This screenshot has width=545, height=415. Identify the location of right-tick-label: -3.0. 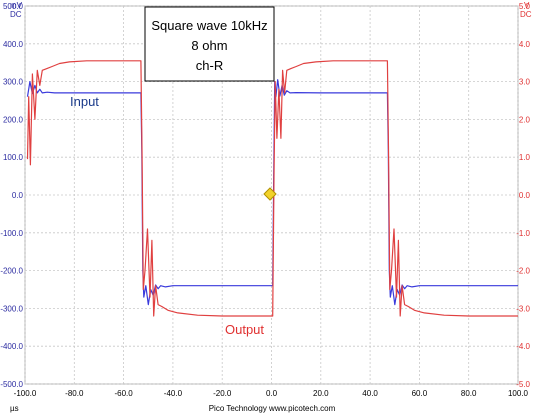
(523, 308).